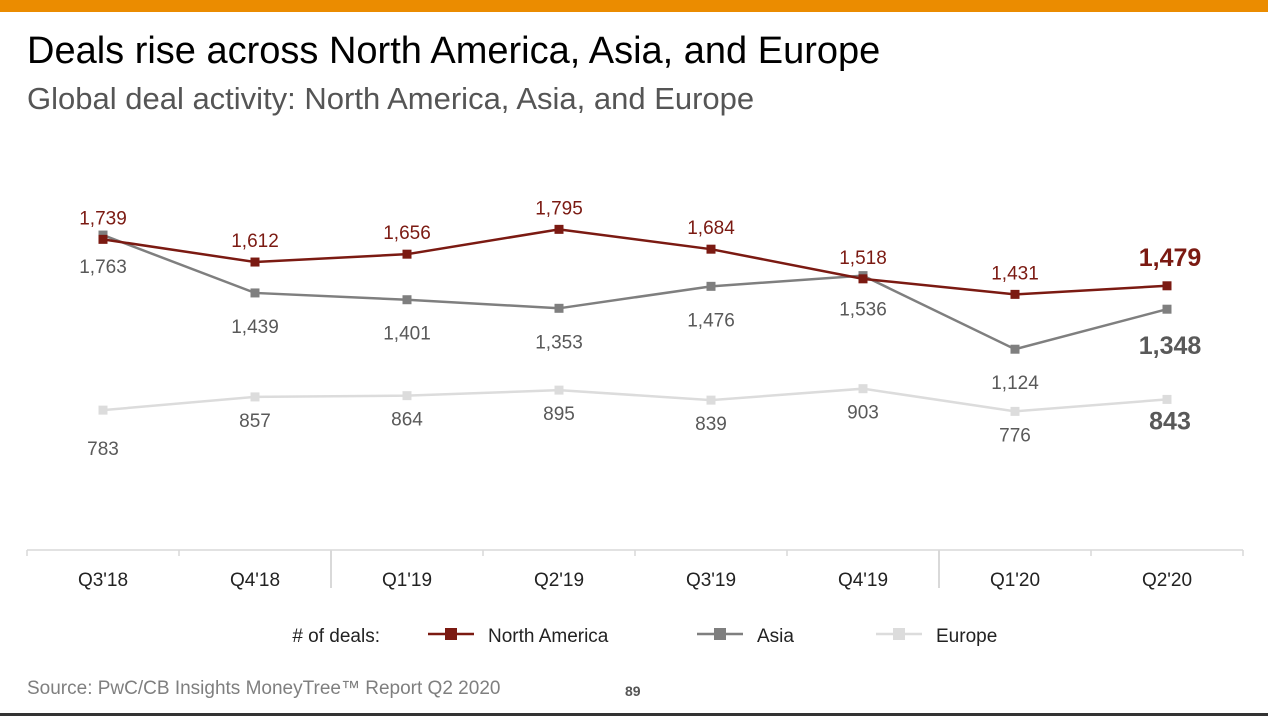  I want to click on data-label: 1,353, so click(559, 342).